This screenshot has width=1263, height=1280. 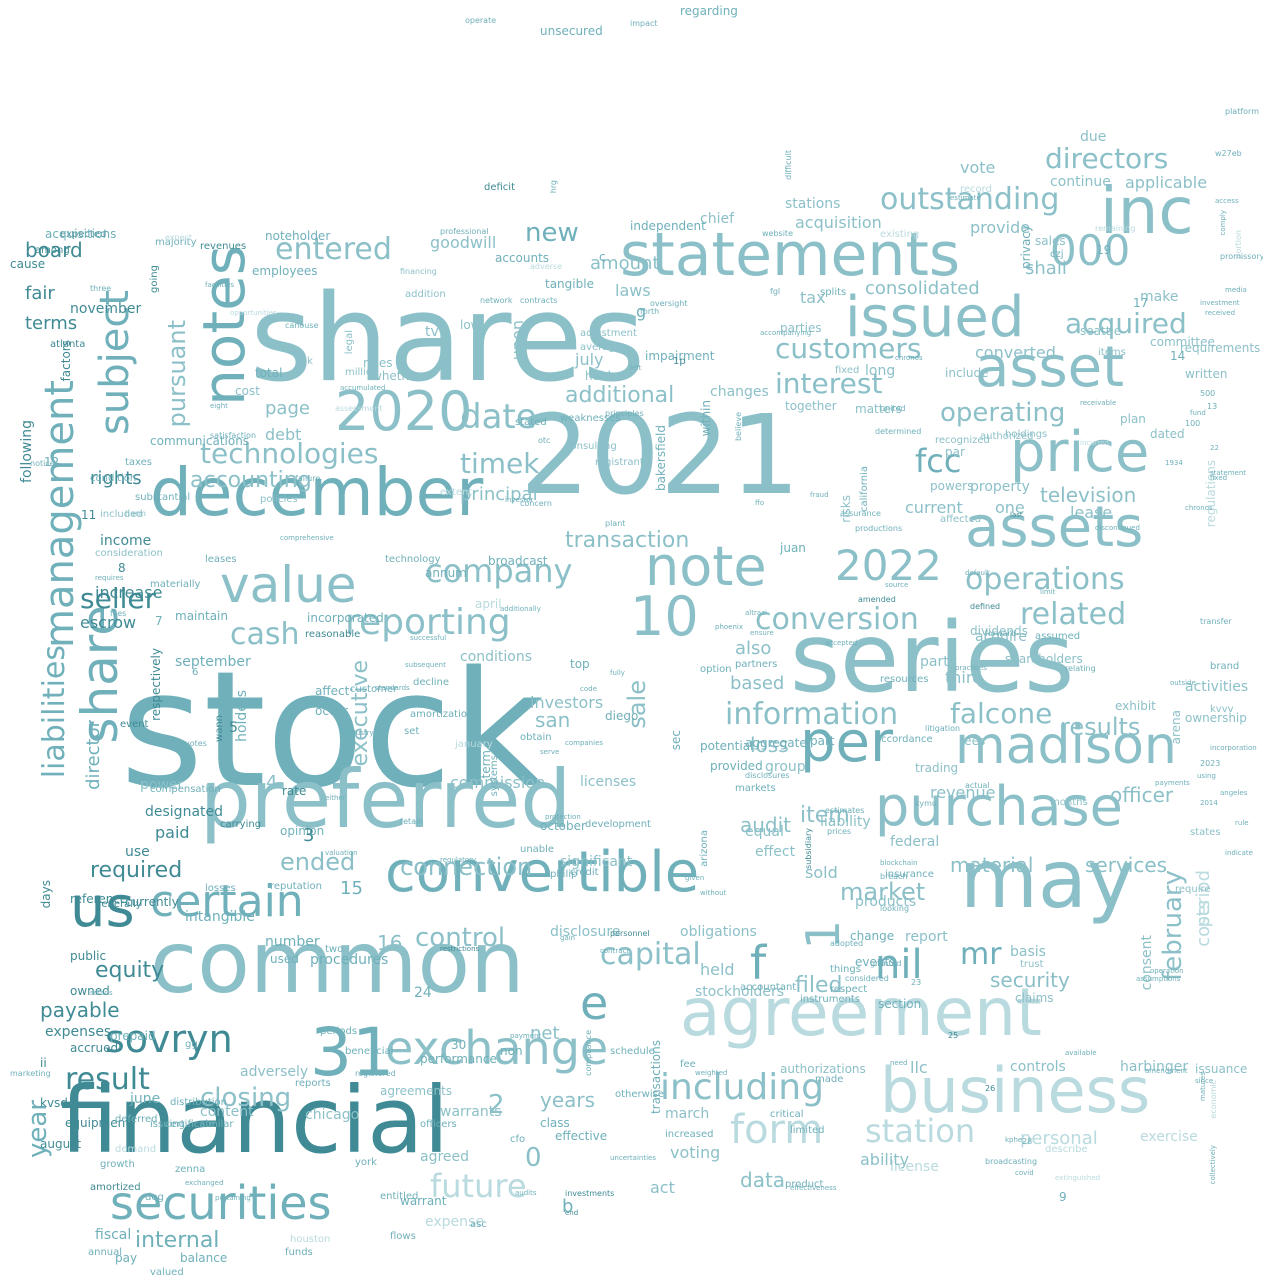 What do you see at coordinates (464, 231) in the screenshot?
I see `cloud-word: professional` at bounding box center [464, 231].